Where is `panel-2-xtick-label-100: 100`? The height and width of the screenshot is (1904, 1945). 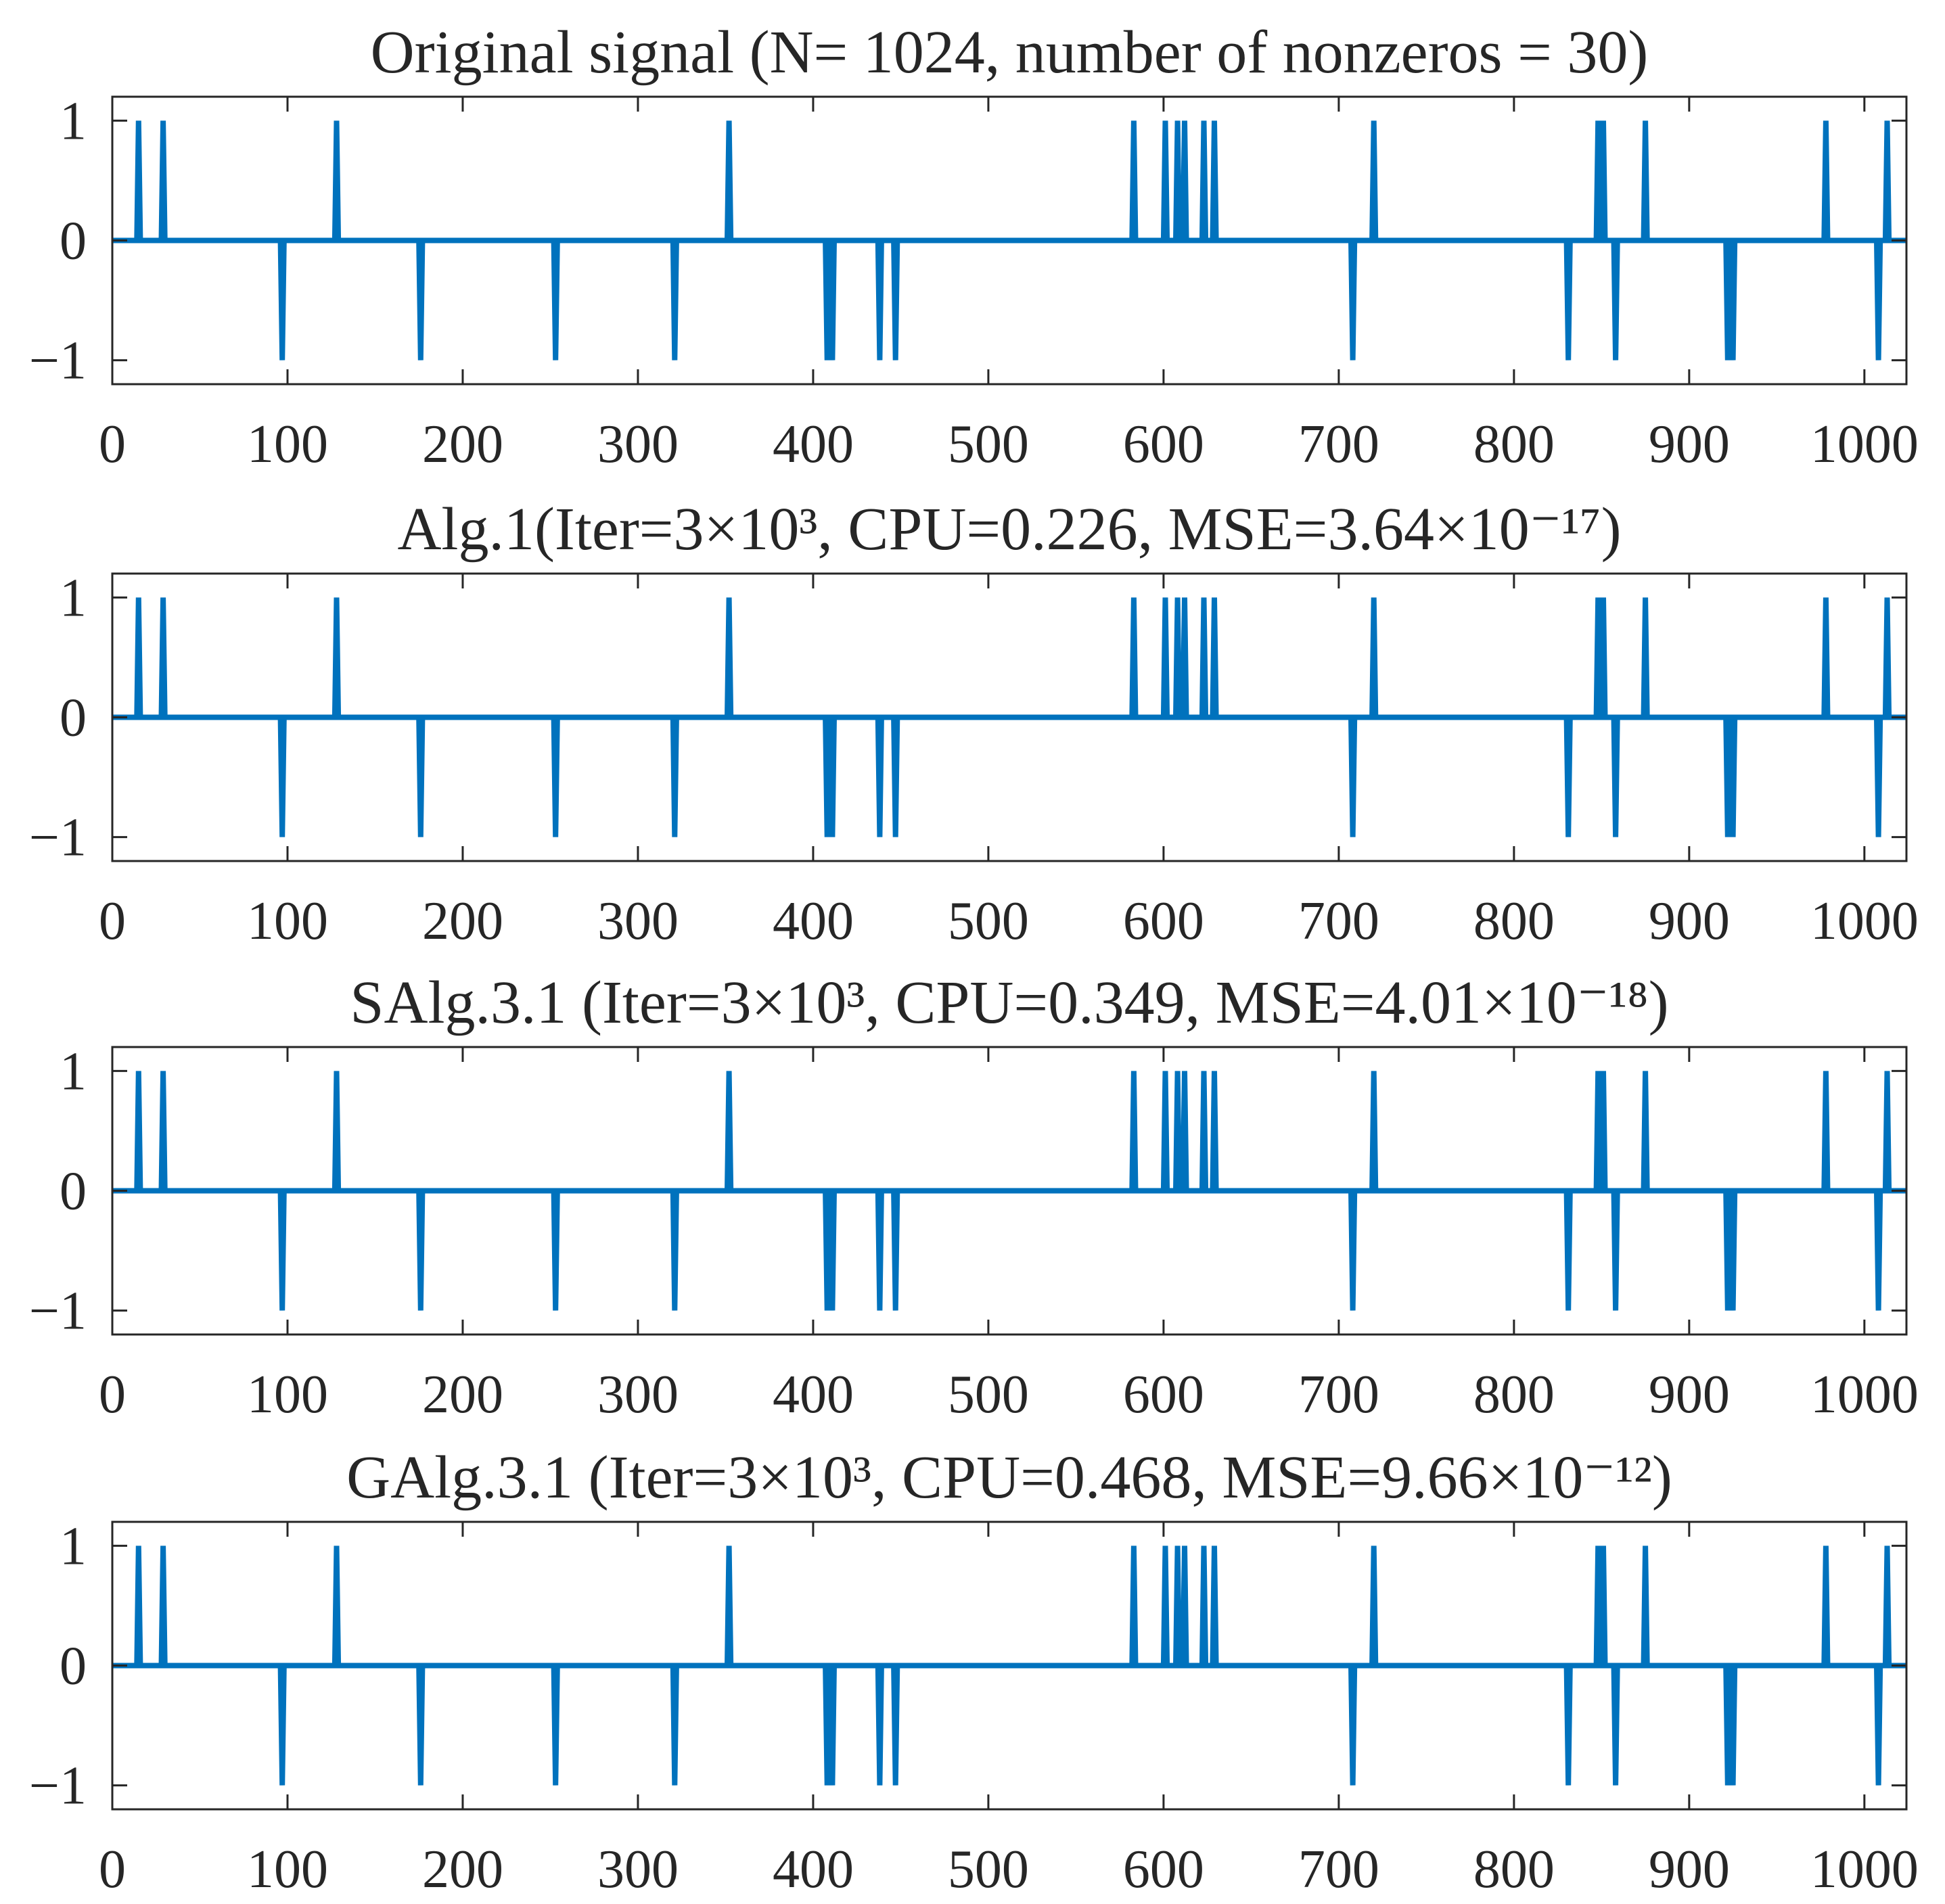
panel-2-xtick-label-100: 100 is located at coordinates (287, 921).